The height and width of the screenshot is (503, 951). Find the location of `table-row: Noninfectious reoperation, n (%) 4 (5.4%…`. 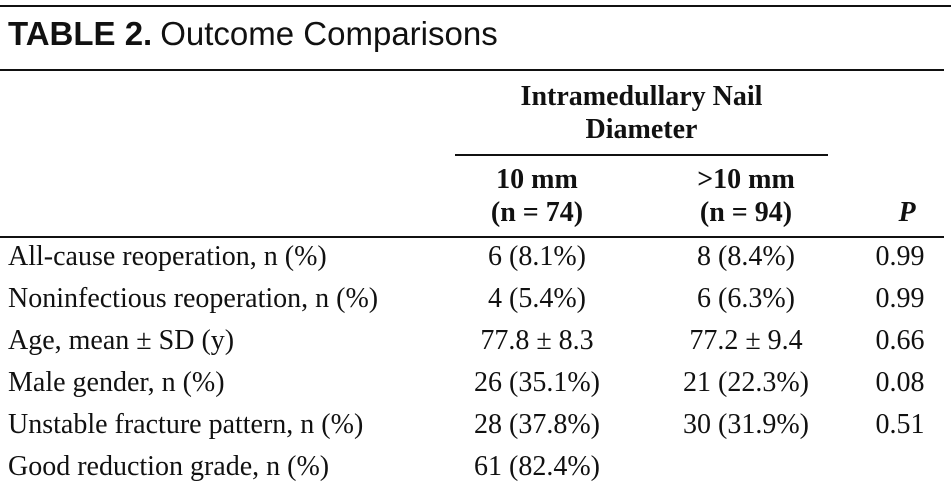

table-row: Noninfectious reoperation, n (%) 4 (5.4%… is located at coordinates (472, 299).